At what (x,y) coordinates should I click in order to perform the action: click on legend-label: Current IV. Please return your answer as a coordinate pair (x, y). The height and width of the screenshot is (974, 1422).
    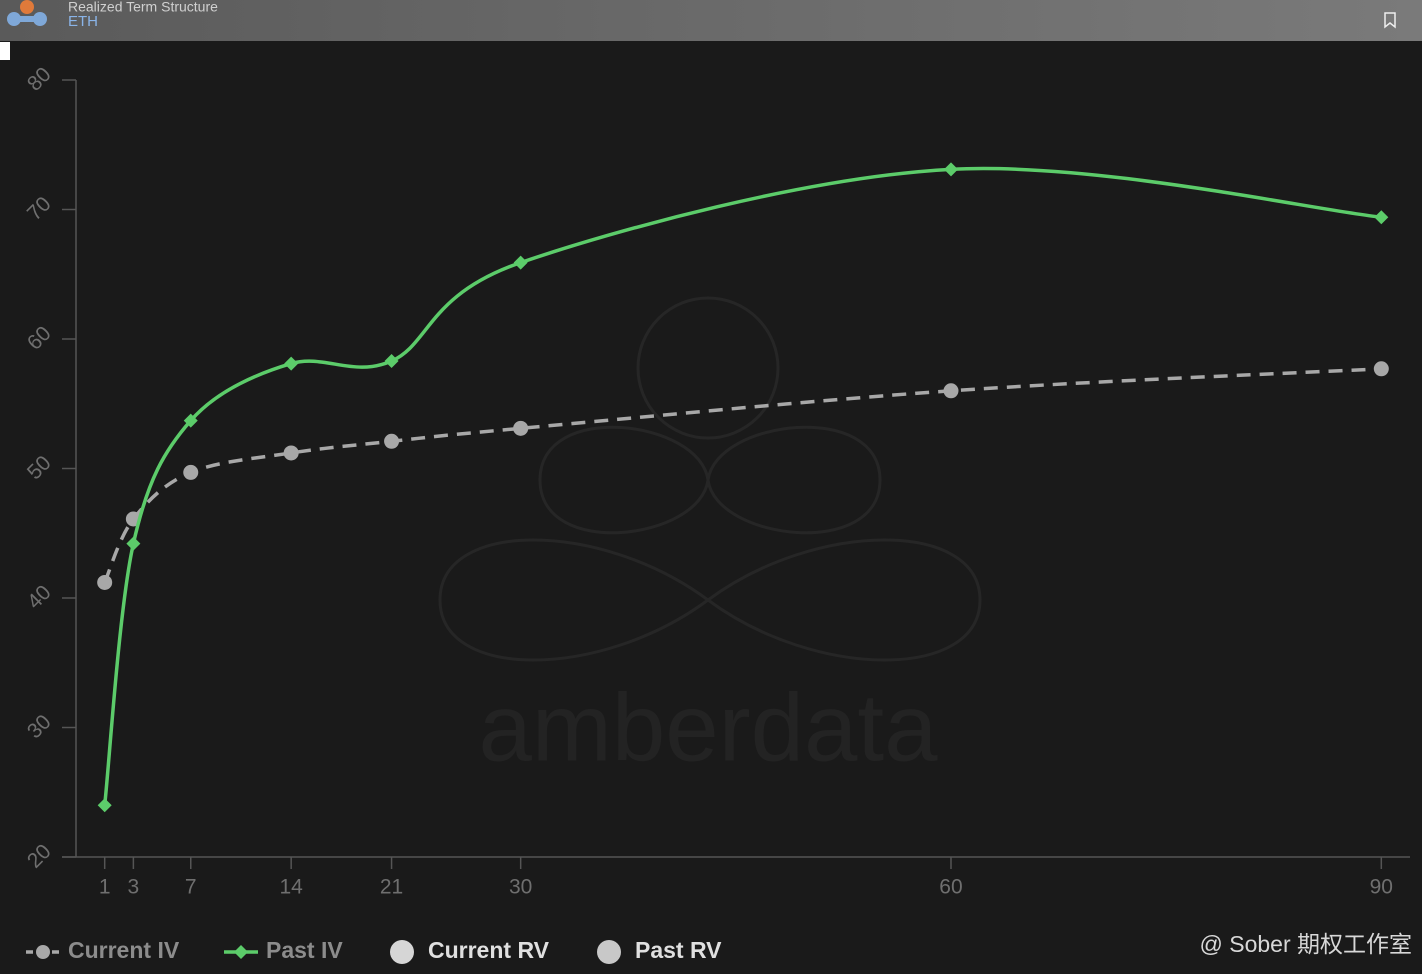
    Looking at the image, I should click on (124, 950).